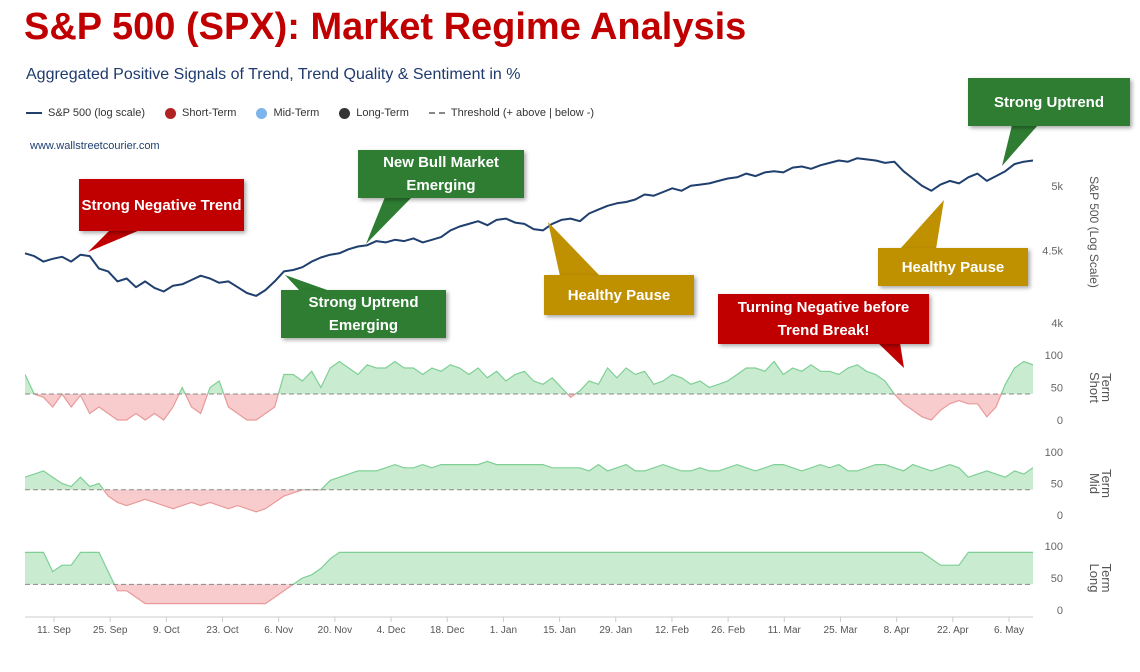  I want to click on legend-dash-swatch, so click(436, 113).